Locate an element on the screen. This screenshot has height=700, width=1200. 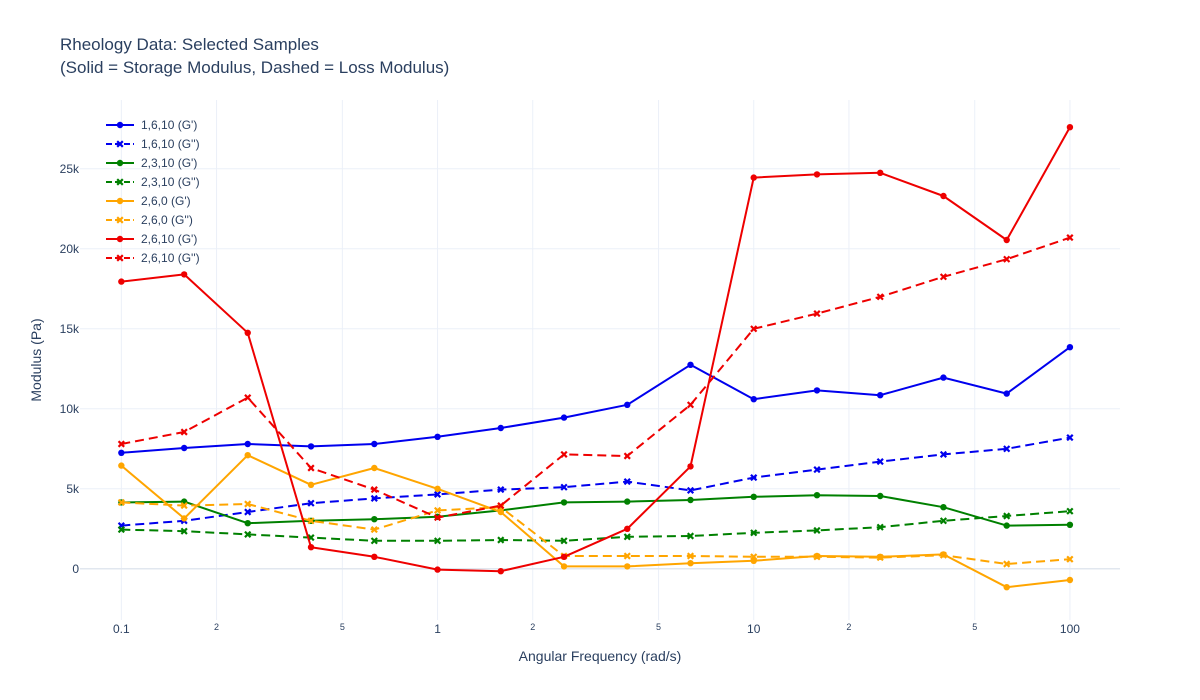
legend-item: 2,3,10 (G') is located at coordinates (151, 163).